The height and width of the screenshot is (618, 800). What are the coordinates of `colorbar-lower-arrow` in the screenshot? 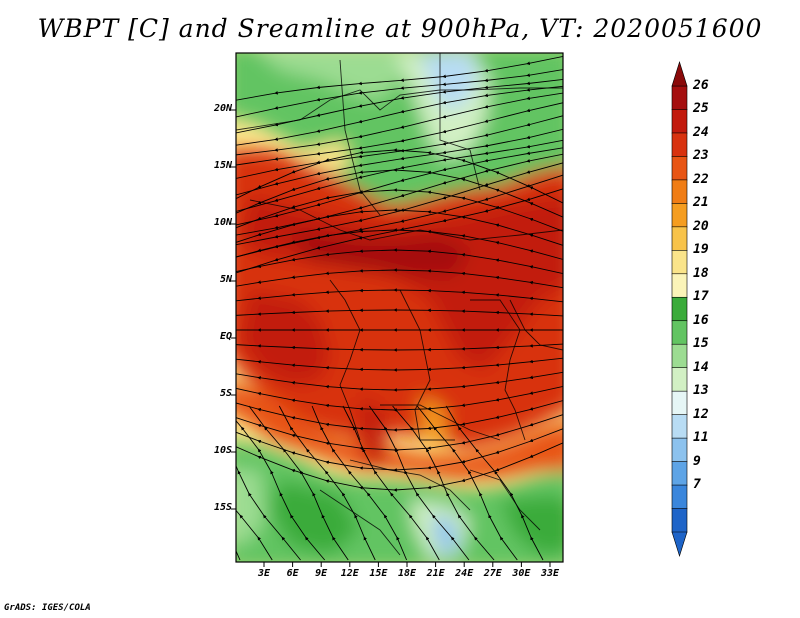 It's located at (679, 544).